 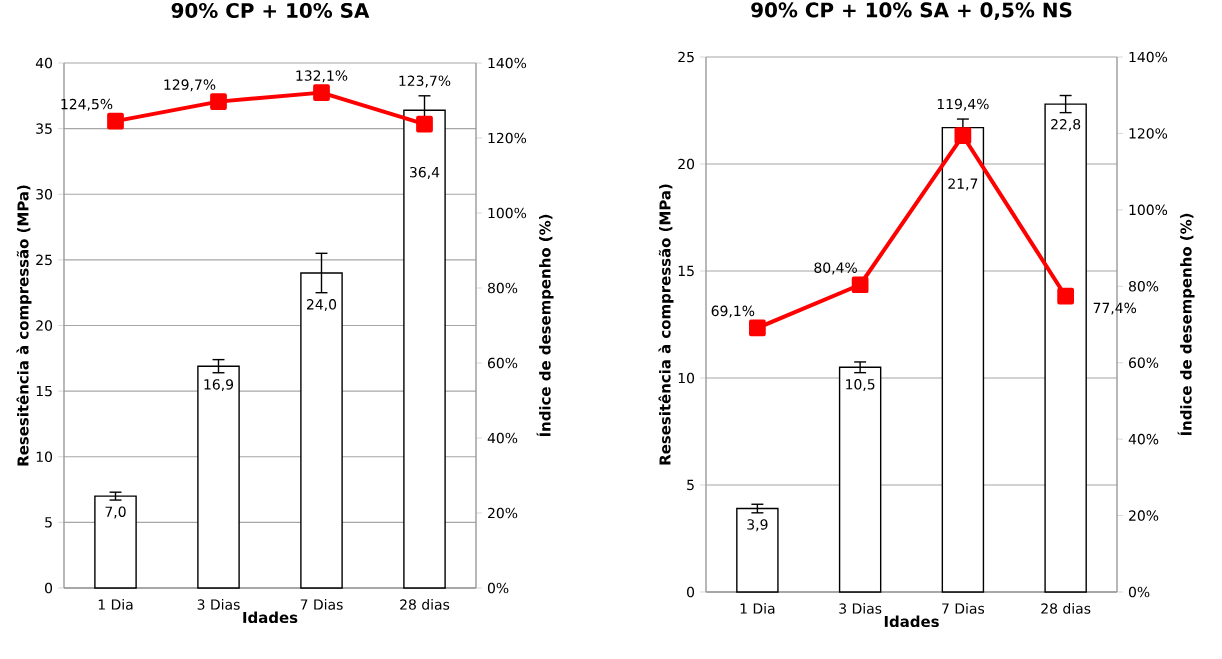 I want to click on data-label: 36,4, so click(x=425, y=172).